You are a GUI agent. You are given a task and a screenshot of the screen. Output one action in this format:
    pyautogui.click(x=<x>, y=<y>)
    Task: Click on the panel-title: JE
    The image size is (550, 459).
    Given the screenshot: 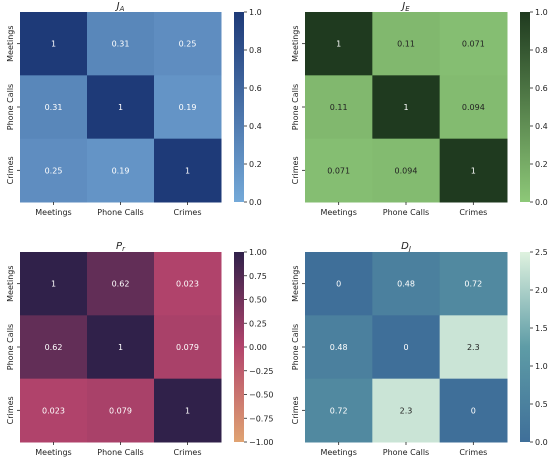 What is the action you would take?
    pyautogui.click(x=405, y=7)
    